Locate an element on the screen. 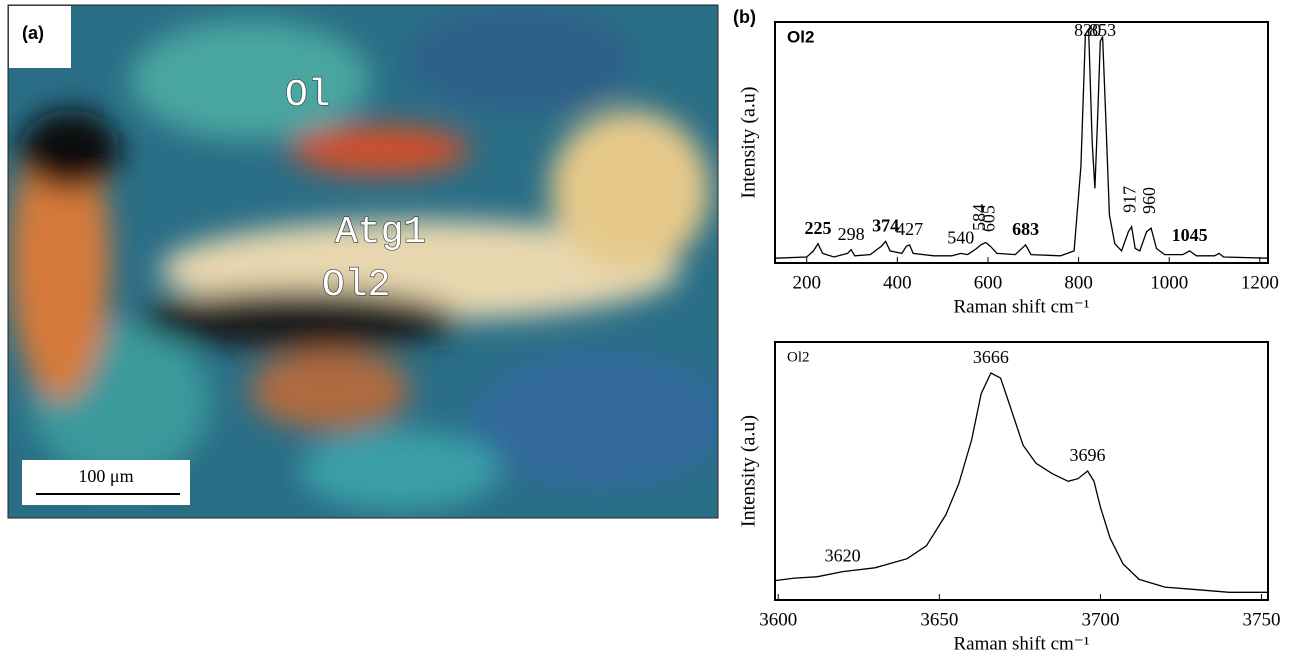 The width and height of the screenshot is (1300, 662). peak-label: 298 is located at coordinates (851, 234).